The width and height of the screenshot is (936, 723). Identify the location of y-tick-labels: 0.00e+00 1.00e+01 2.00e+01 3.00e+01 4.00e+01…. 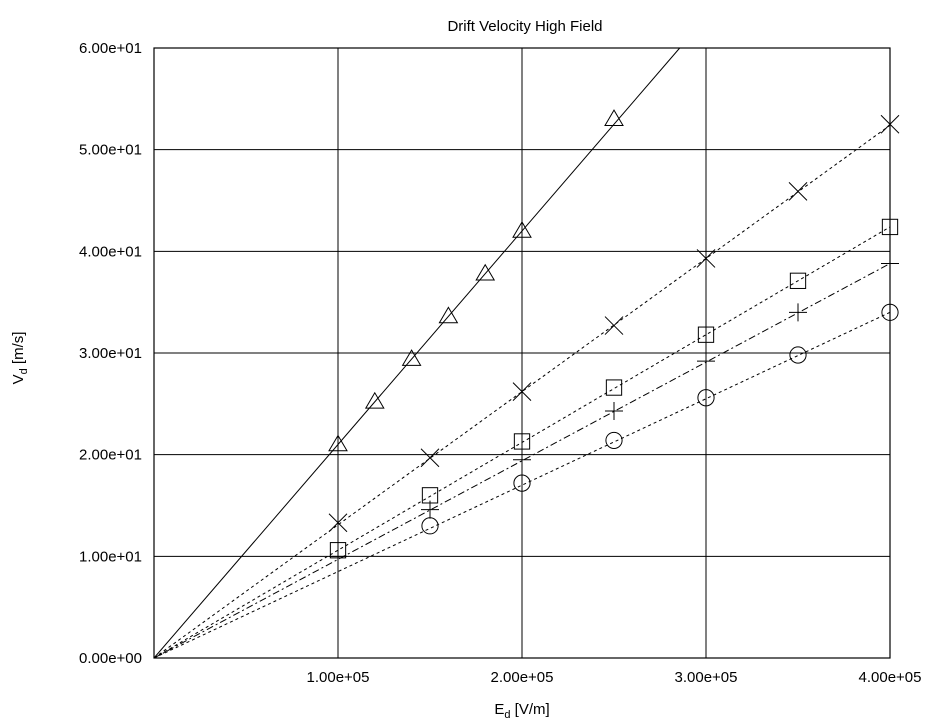
(110, 353).